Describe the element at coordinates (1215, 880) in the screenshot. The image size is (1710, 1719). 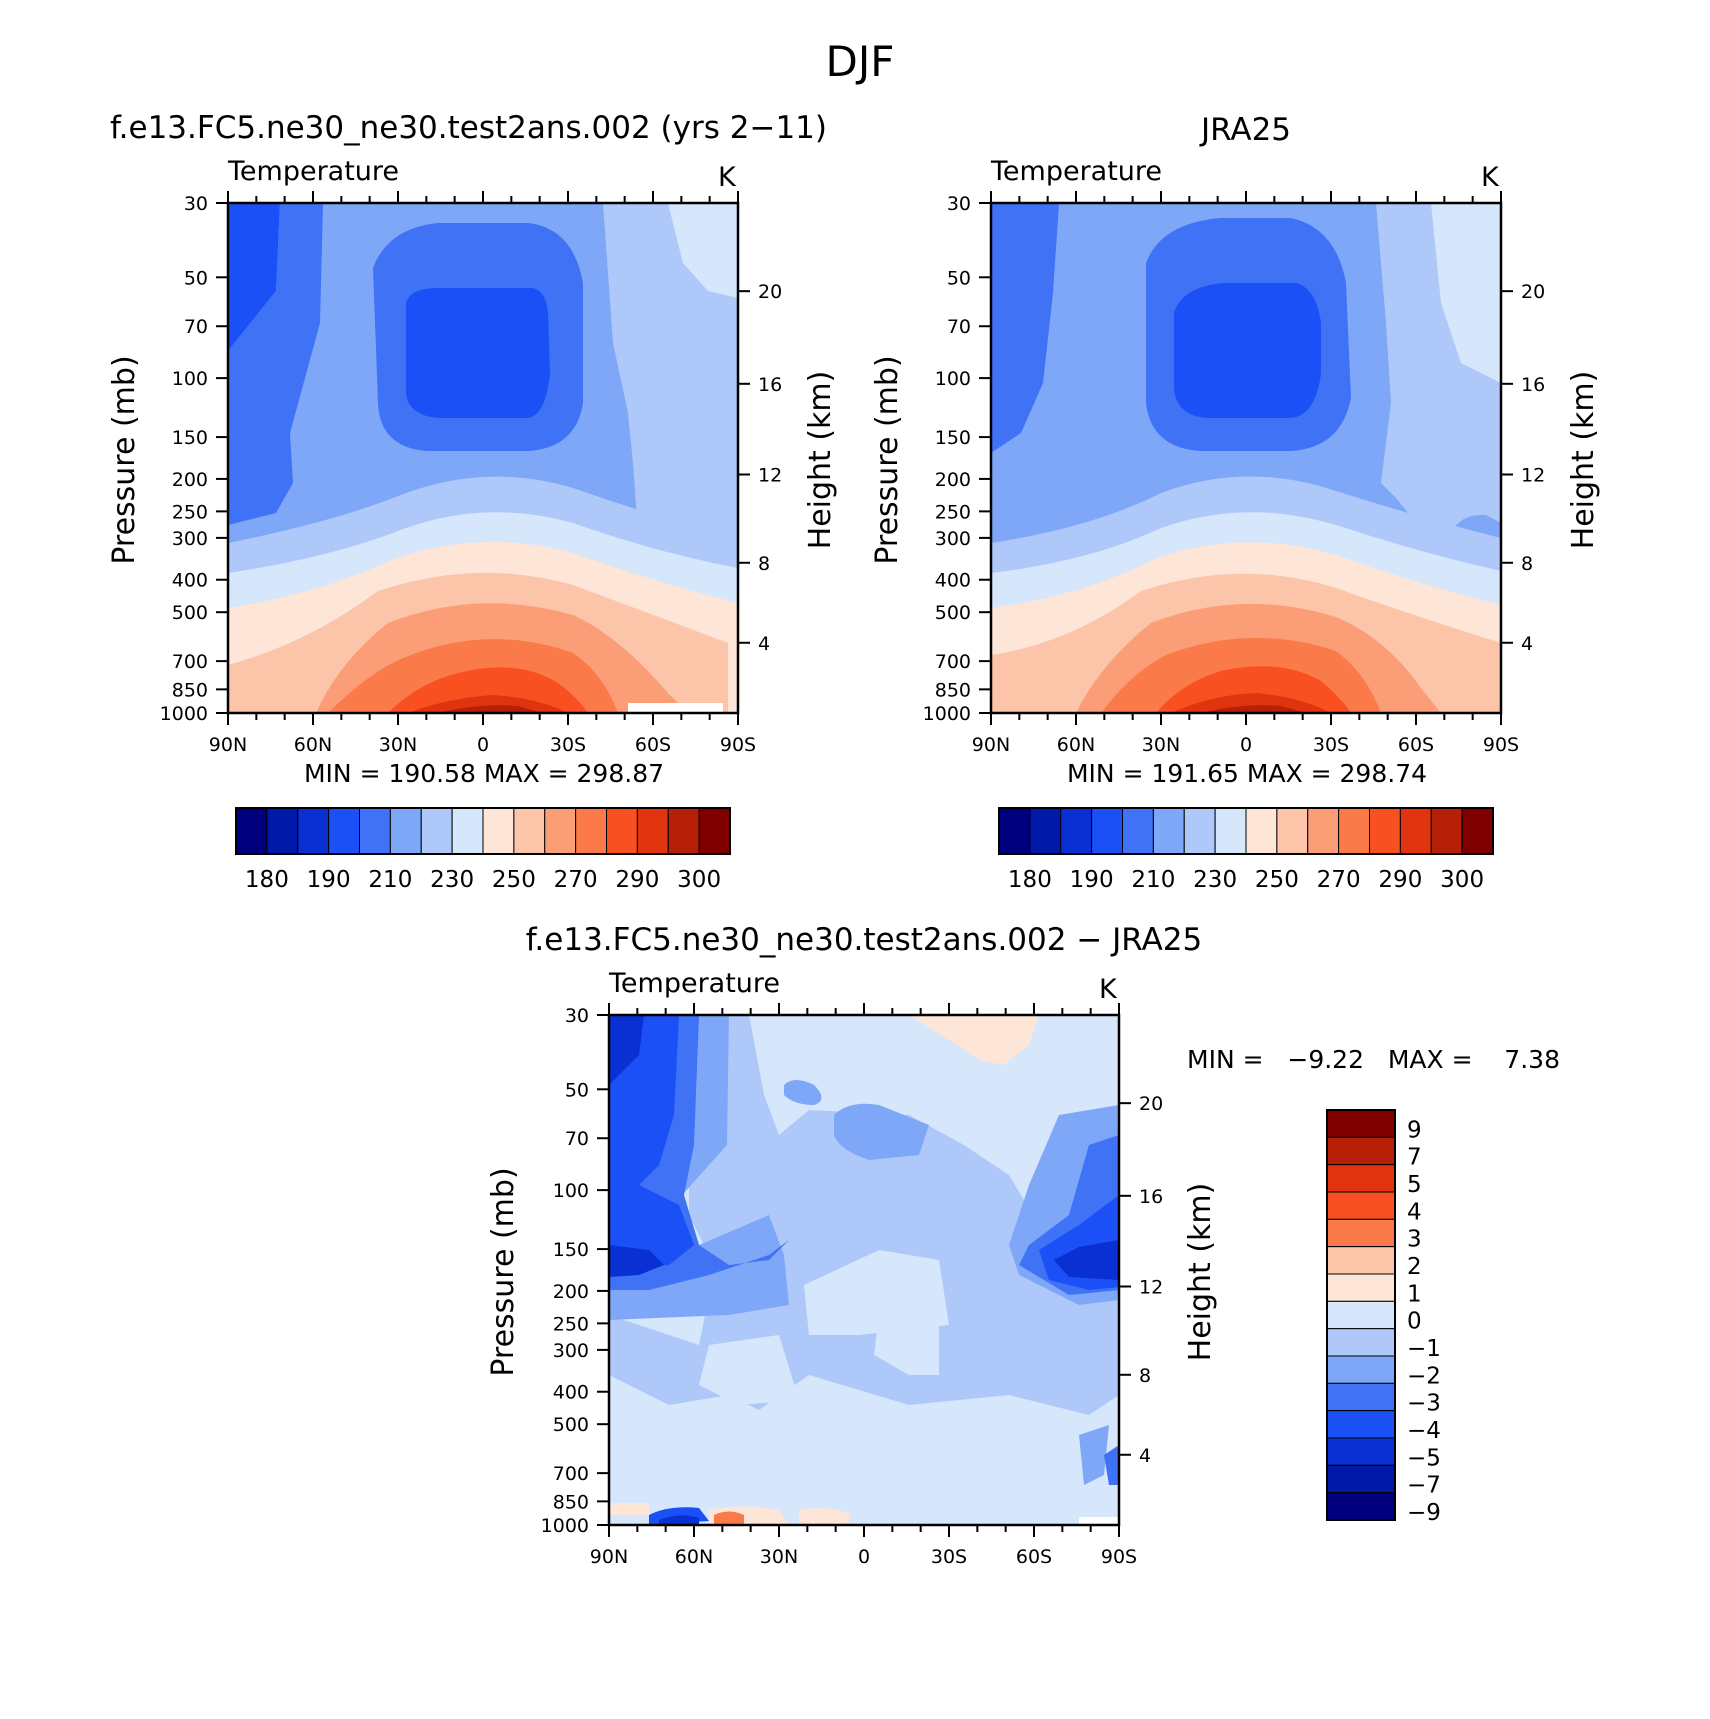
I see `colorbar-label: 230` at that location.